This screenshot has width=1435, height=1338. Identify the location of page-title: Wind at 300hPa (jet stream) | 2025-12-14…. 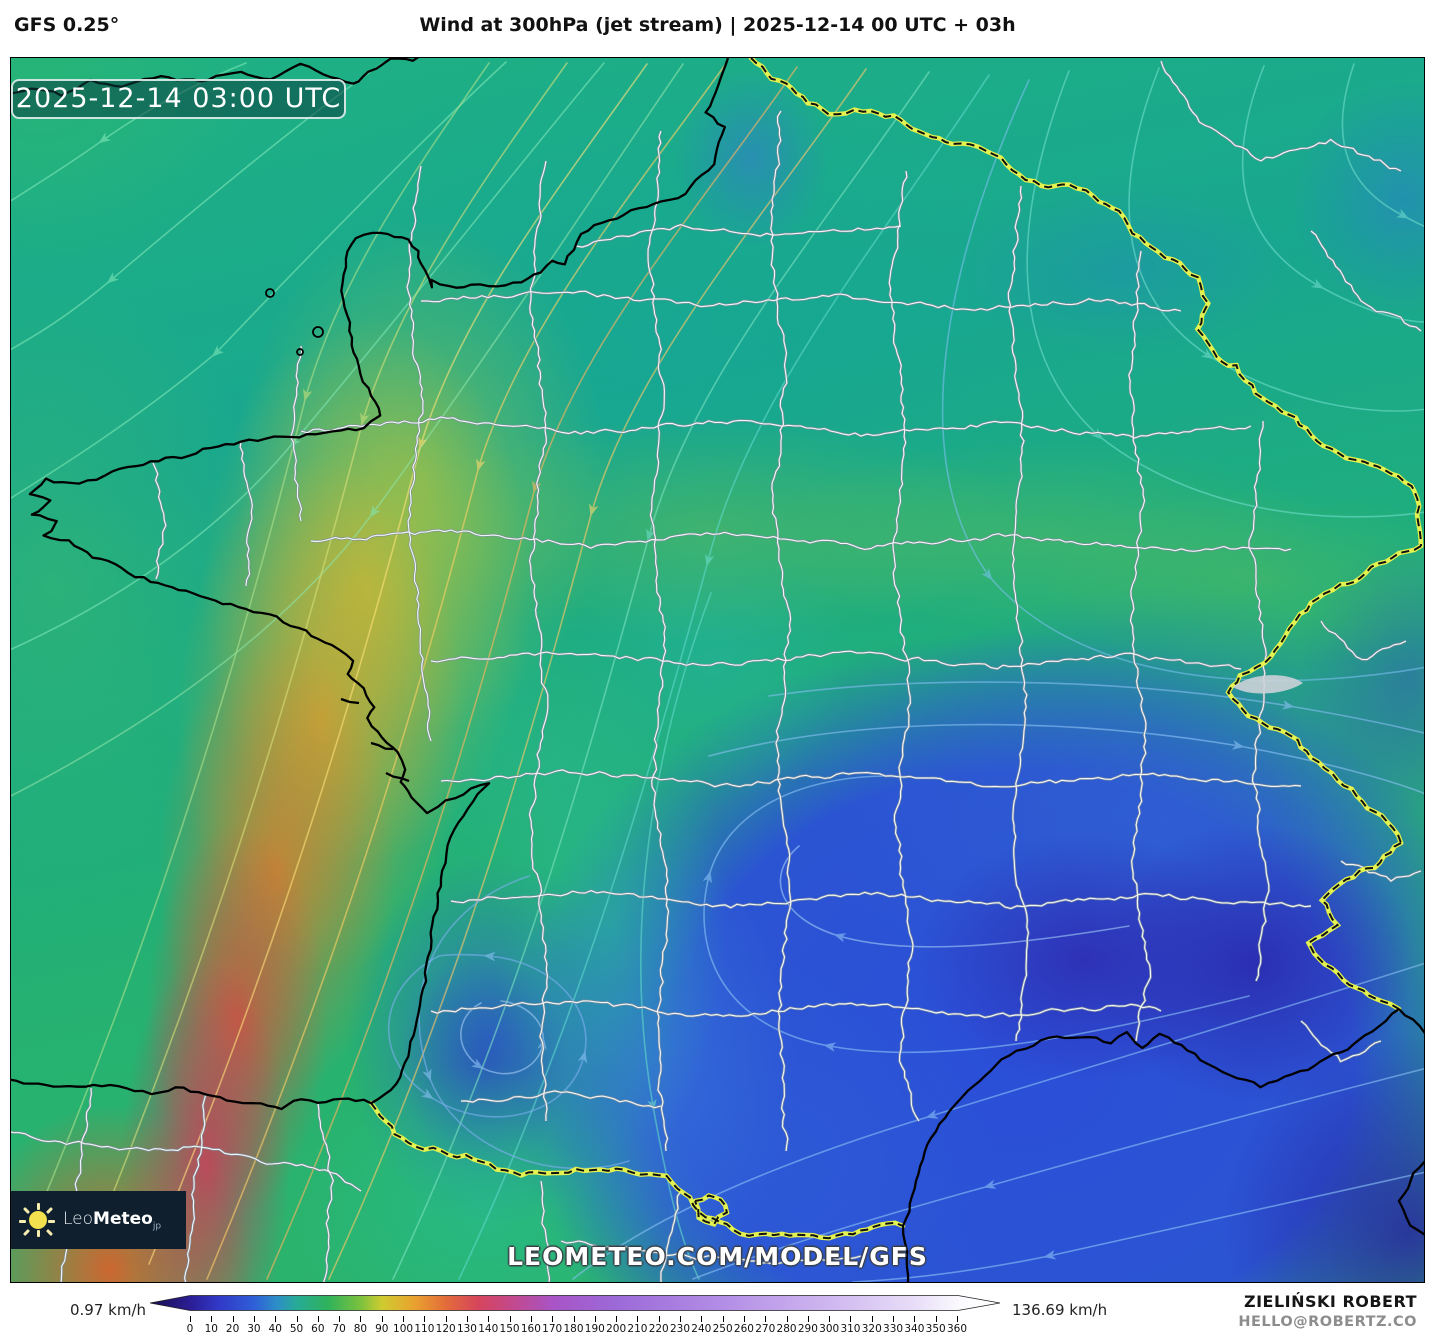
(717, 25).